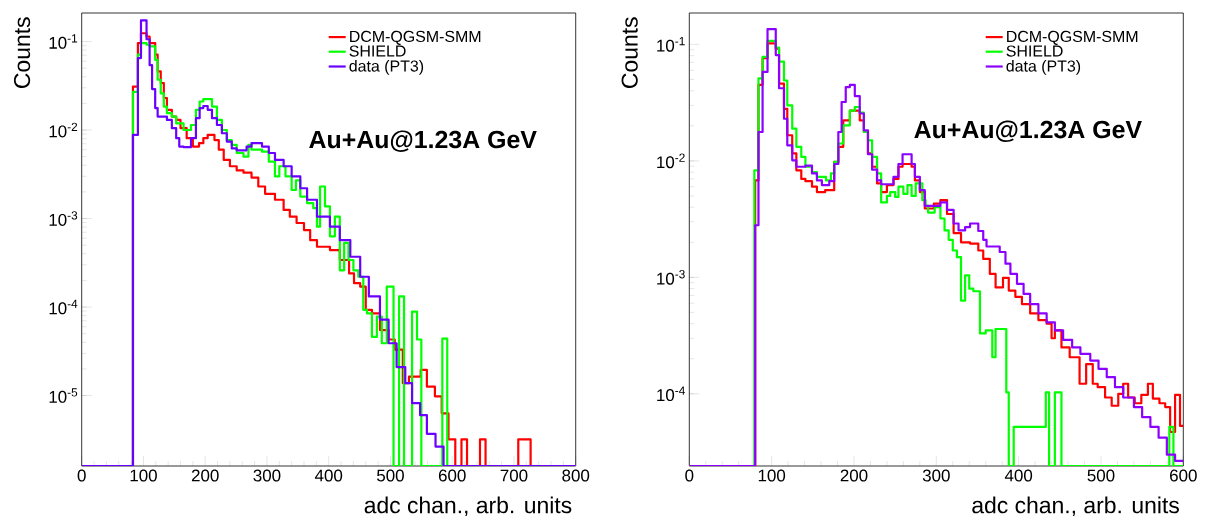 This screenshot has width=1207, height=521. What do you see at coordinates (63, 395) in the screenshot?
I see `y-tick-label: 10$^{-5}$` at bounding box center [63, 395].